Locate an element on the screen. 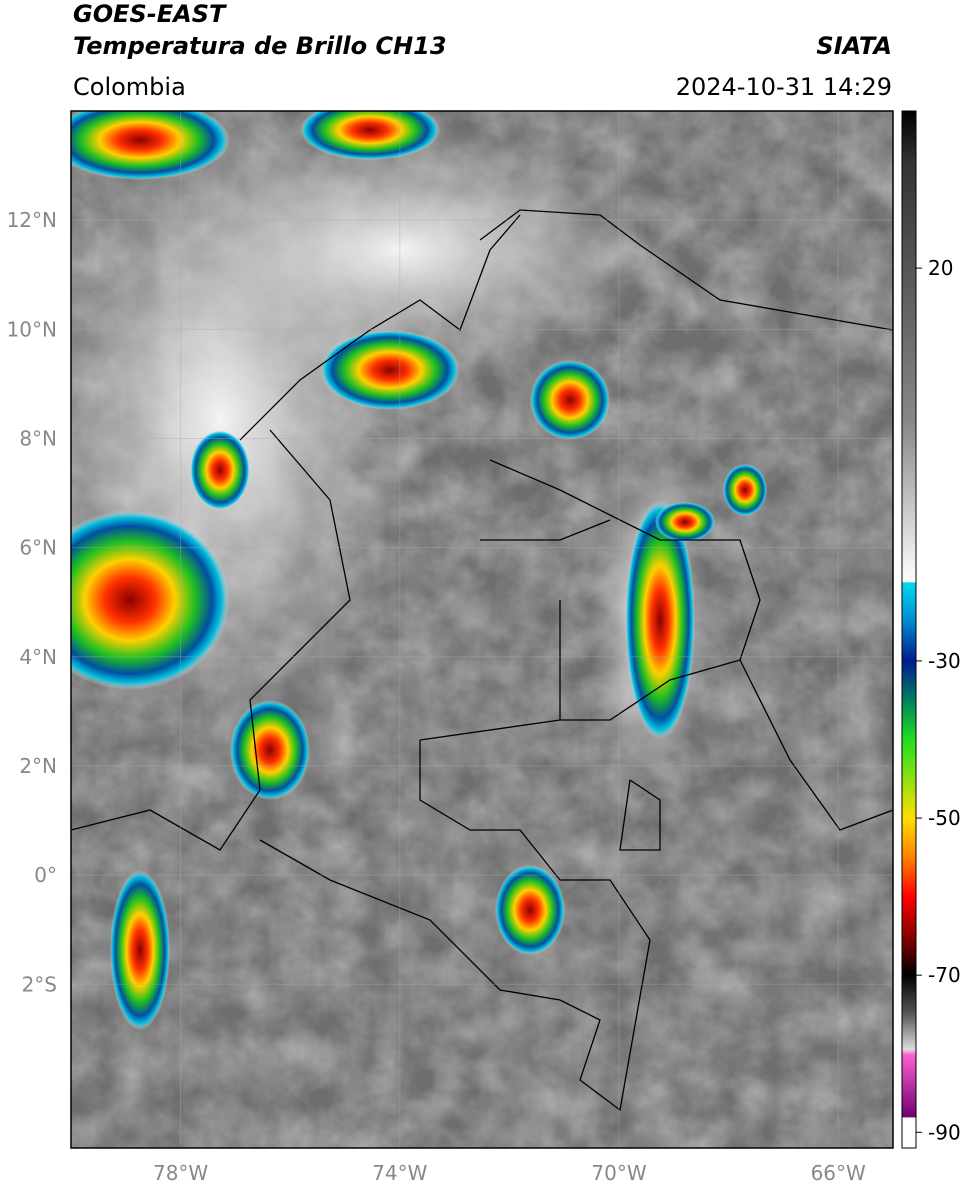 The image size is (966, 1190). product: Temperatura de Brillo CH13 is located at coordinates (260, 46).